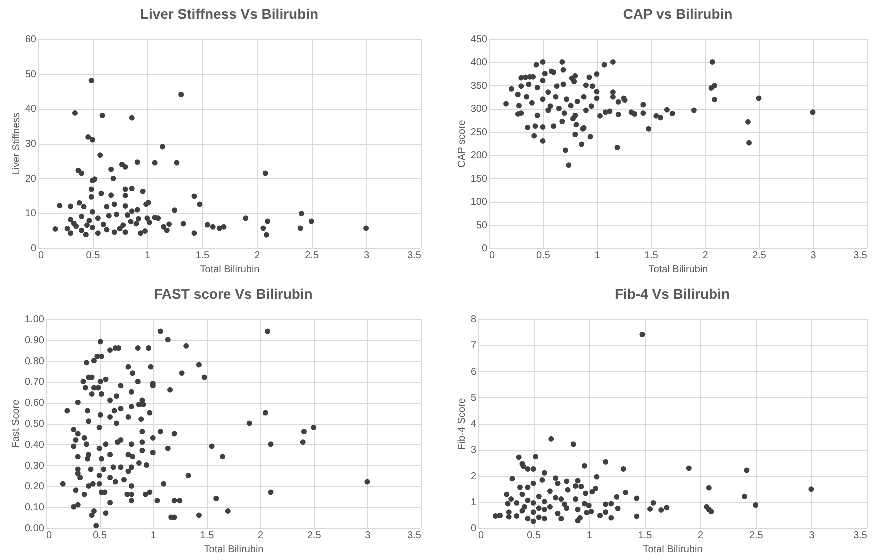  What do you see at coordinates (31, 214) in the screenshot?
I see `y-tick-label: 10` at bounding box center [31, 214].